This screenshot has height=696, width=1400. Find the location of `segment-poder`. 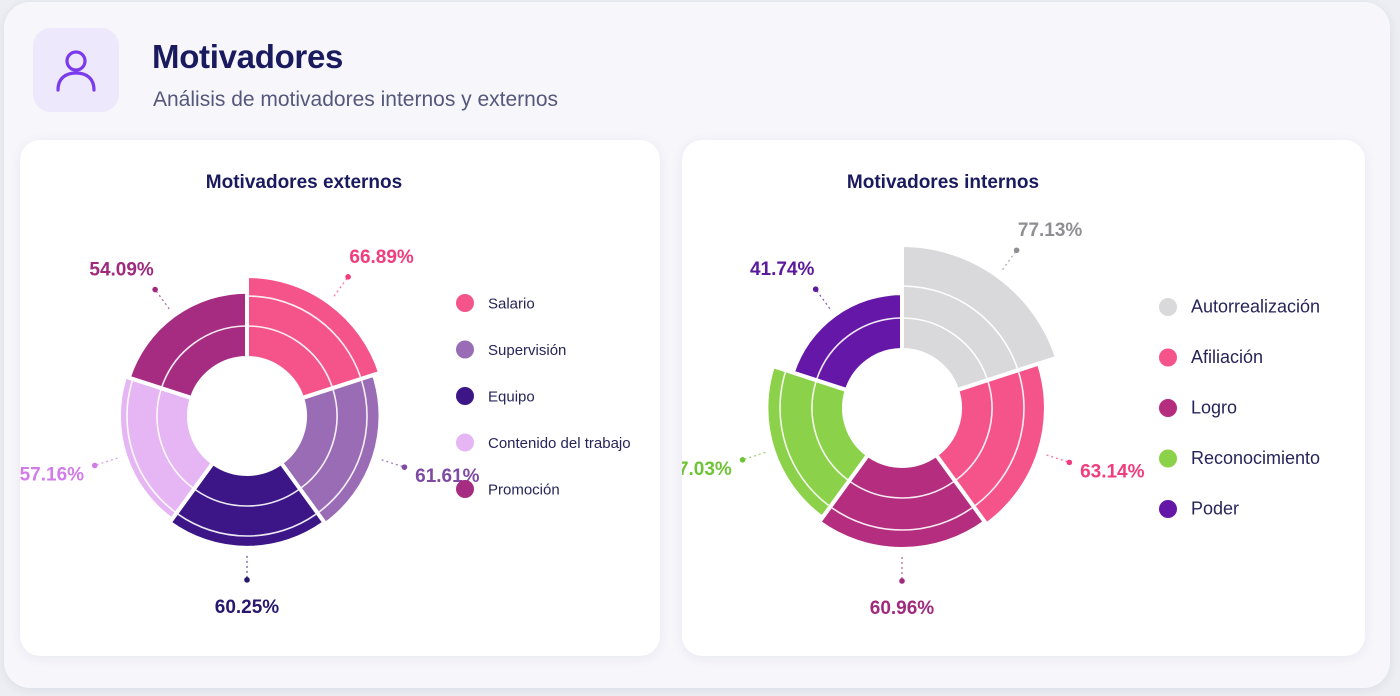

segment-poder is located at coordinates (847, 342).